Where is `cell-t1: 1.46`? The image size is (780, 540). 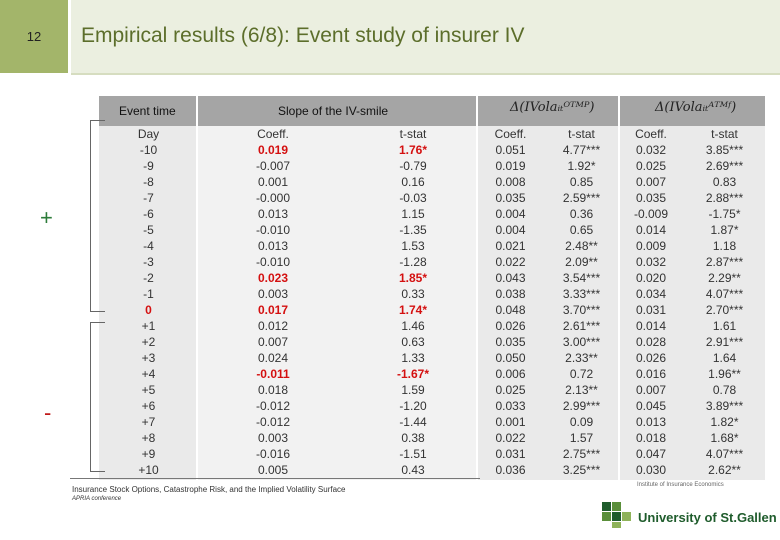
cell-t1: 1.46 is located at coordinates (413, 326).